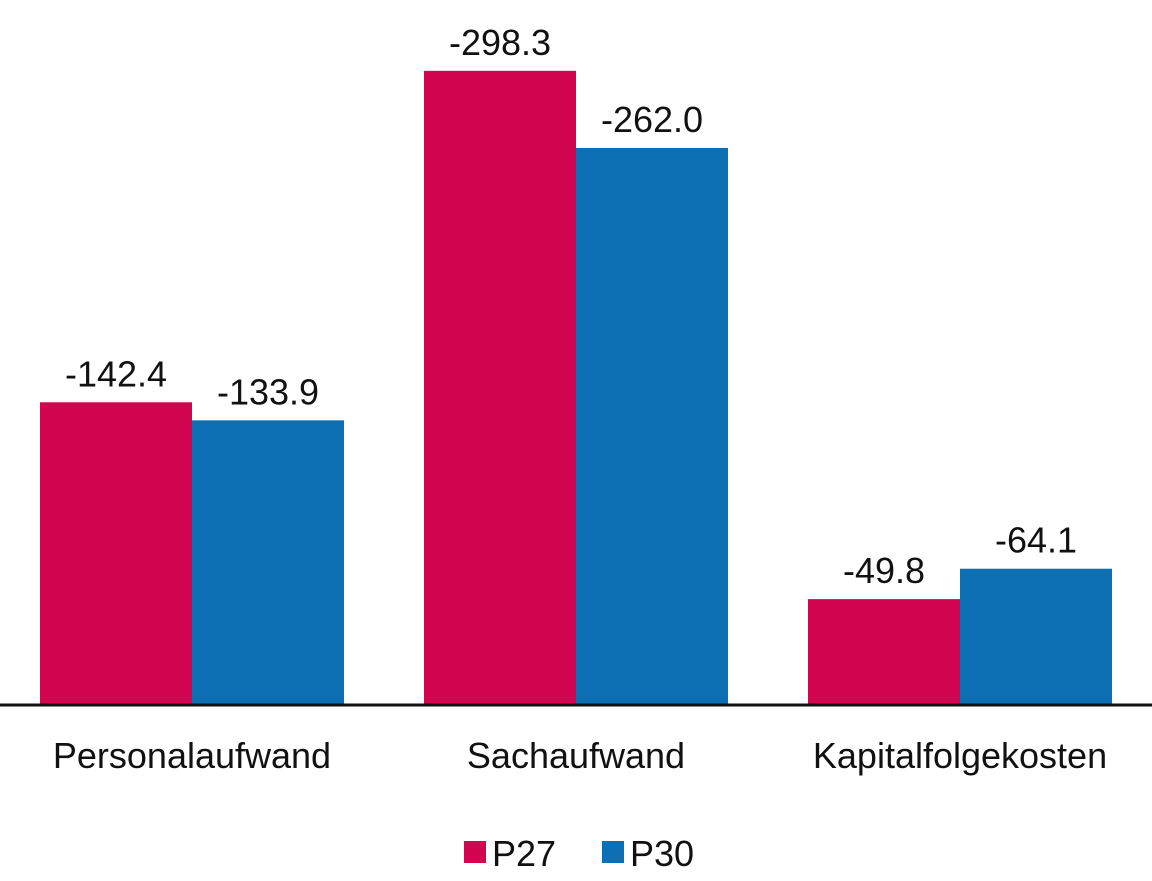 The width and height of the screenshot is (1152, 881). Describe the element at coordinates (524, 853) in the screenshot. I see `legend-label-p27: P27` at that location.